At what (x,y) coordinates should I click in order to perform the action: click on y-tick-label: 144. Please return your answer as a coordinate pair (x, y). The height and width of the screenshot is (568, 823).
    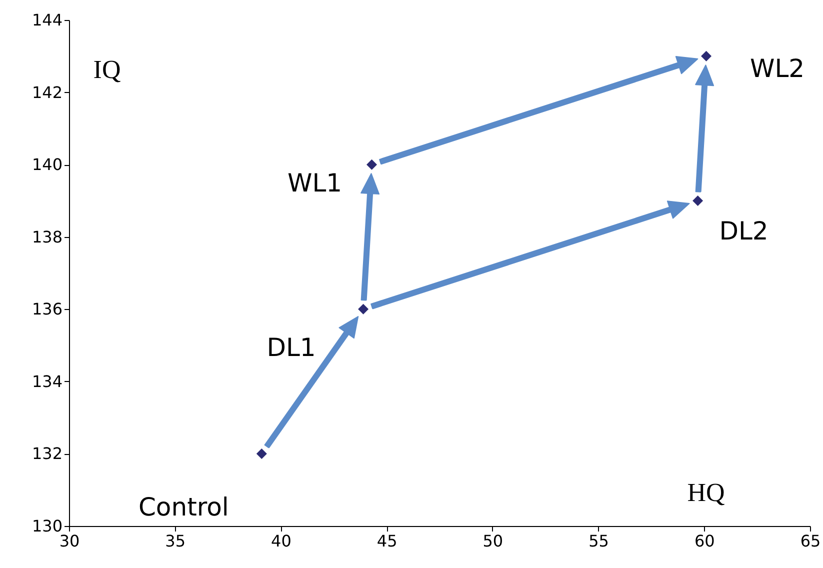
    Looking at the image, I should click on (47, 20).